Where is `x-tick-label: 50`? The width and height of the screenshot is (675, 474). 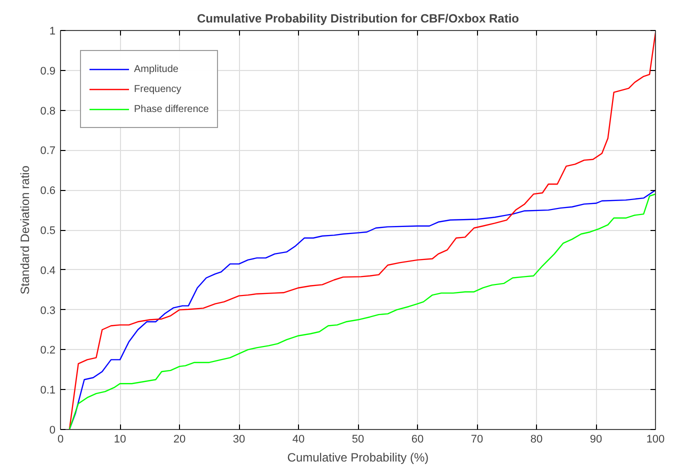 x-tick-label: 50 is located at coordinates (358, 440).